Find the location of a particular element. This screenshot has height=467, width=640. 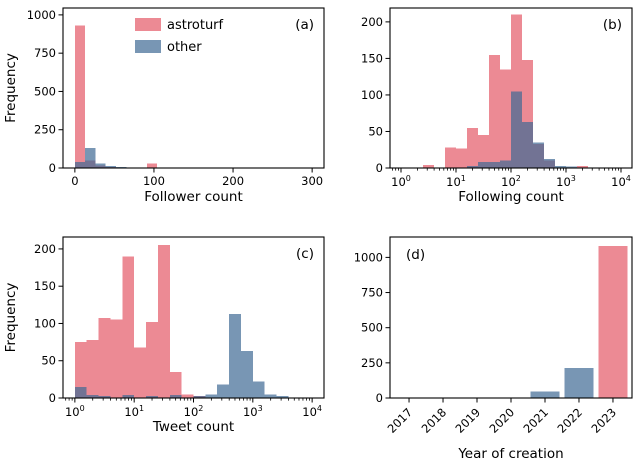

ylabel-c: Frequency is located at coordinates (11, 318).